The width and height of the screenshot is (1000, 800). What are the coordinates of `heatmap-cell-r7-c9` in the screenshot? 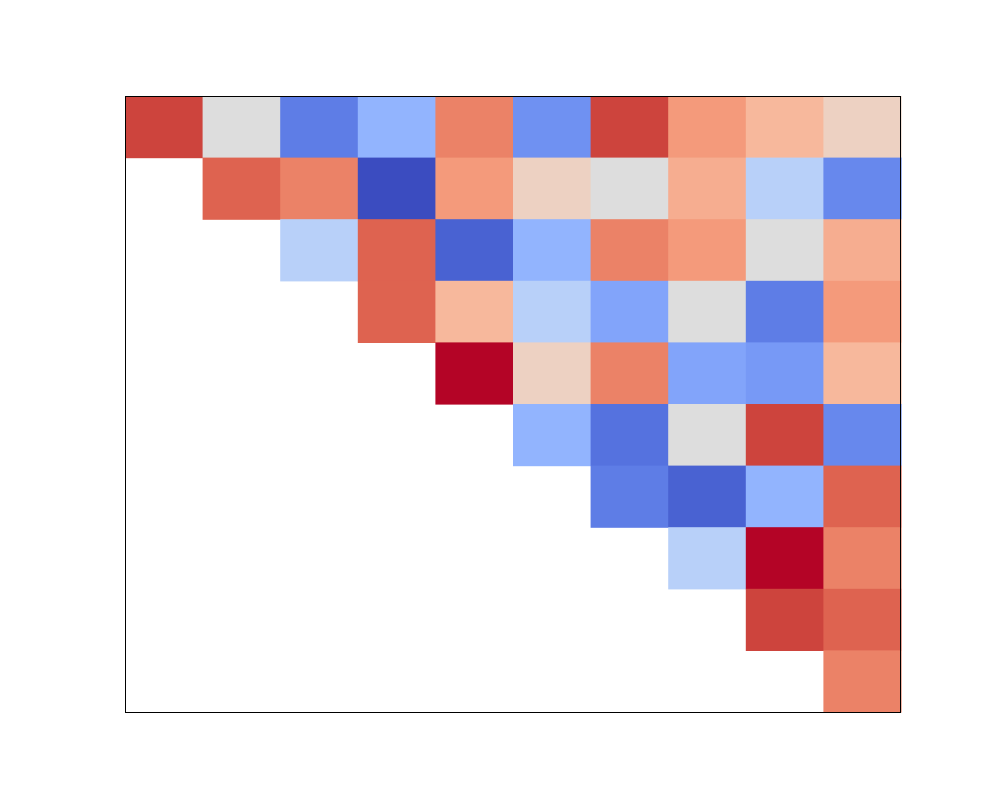 It's located at (862, 558).